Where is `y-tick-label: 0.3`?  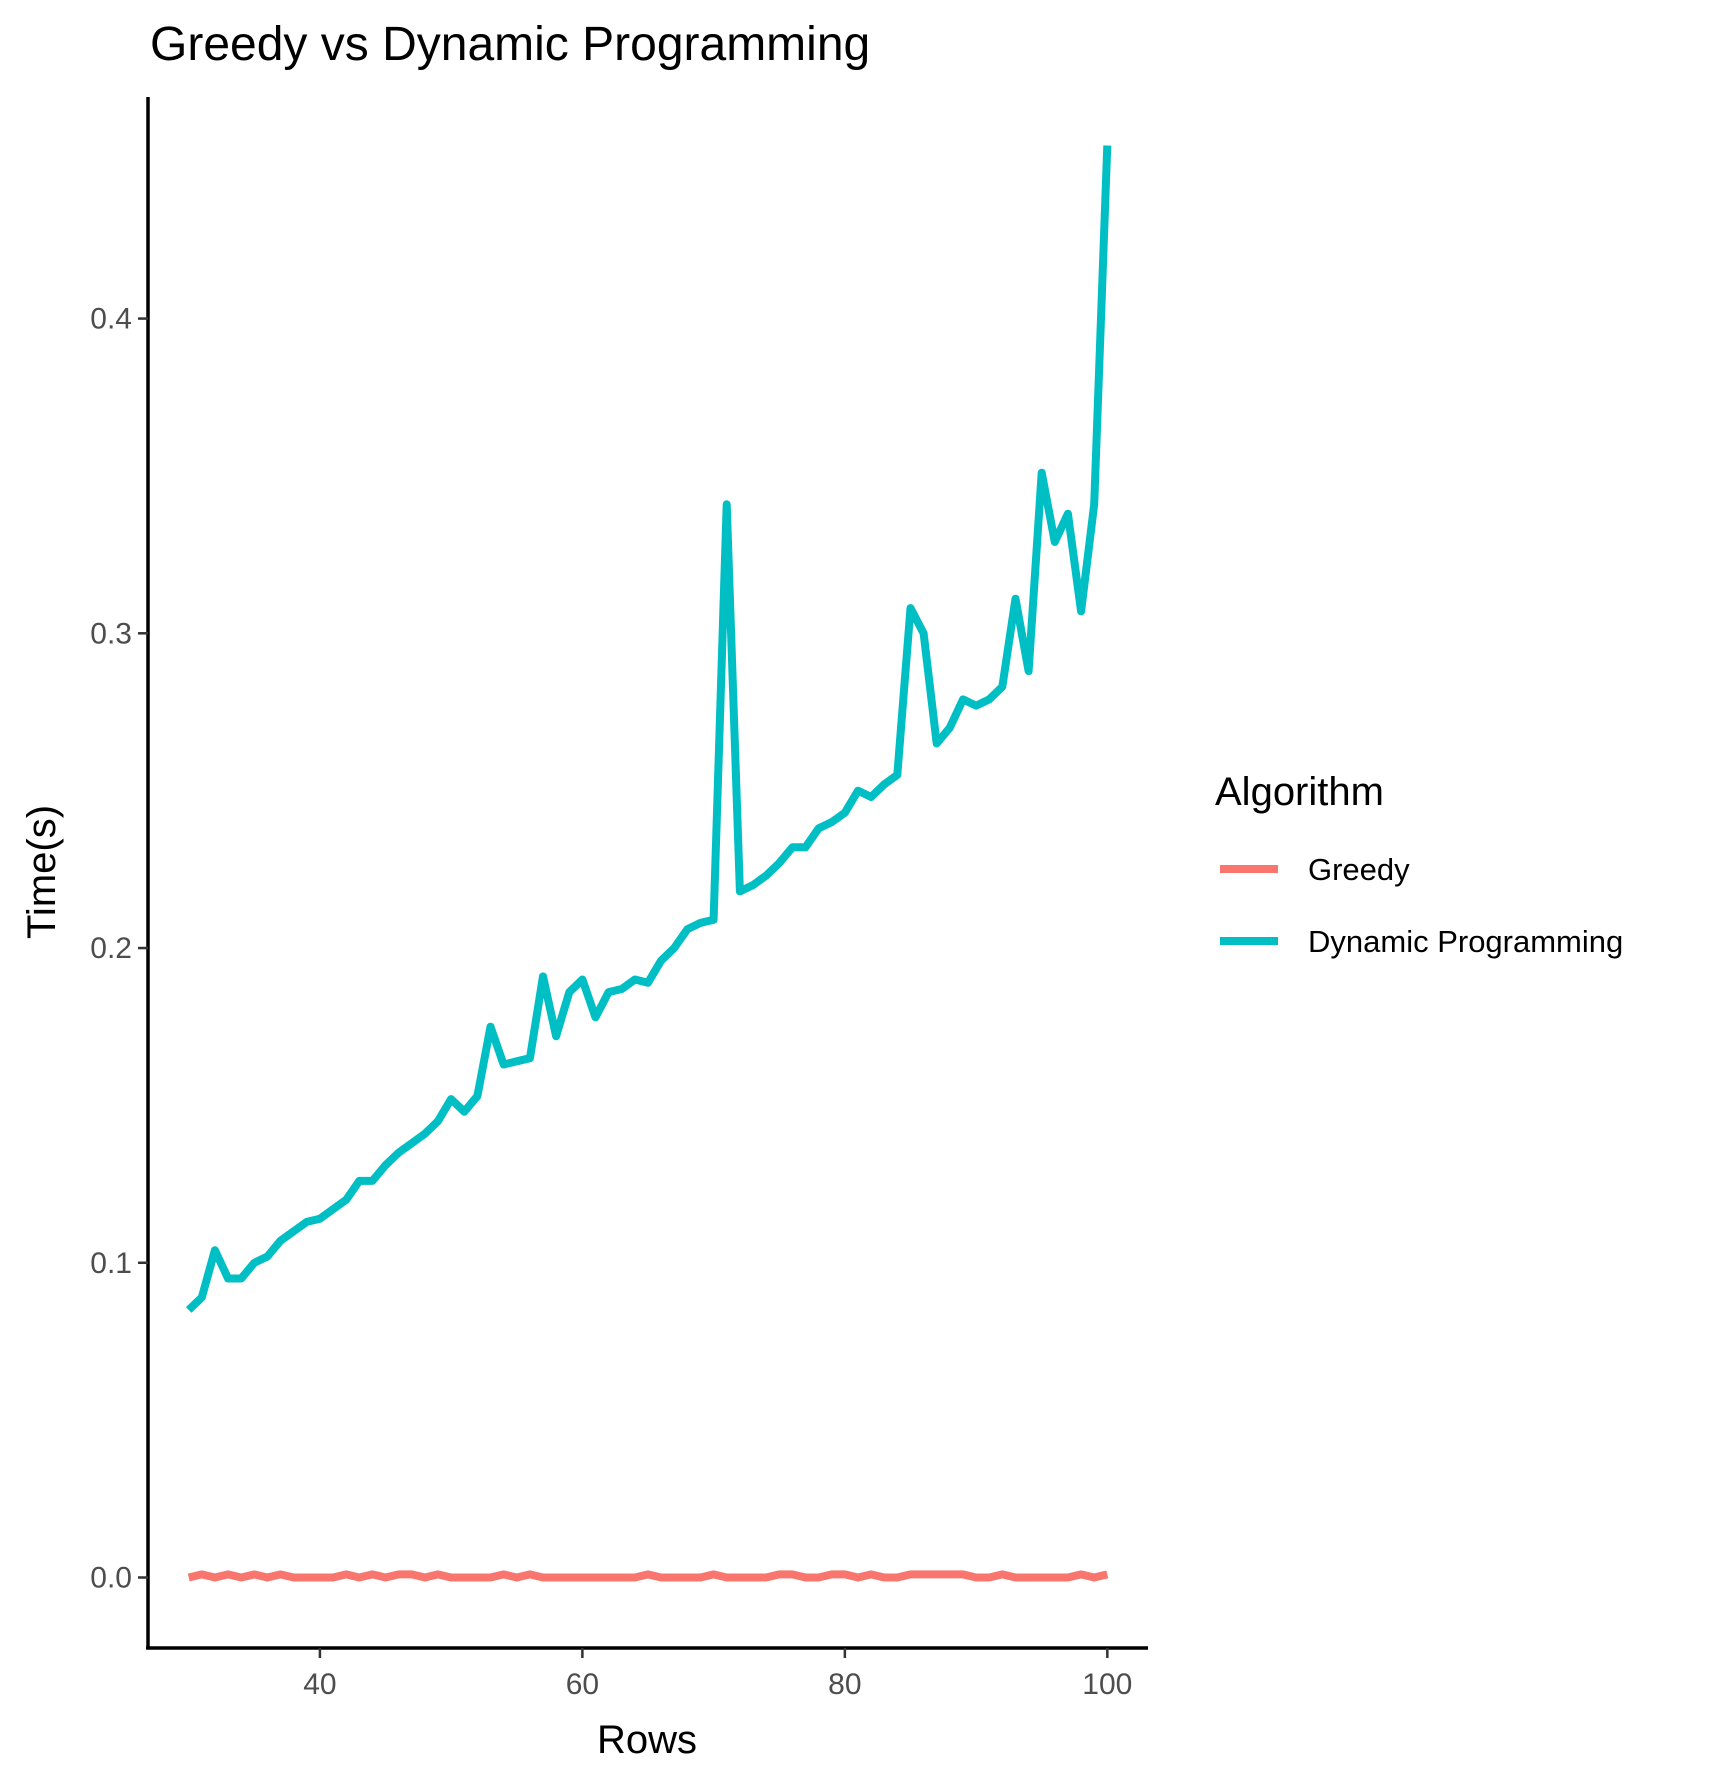 y-tick-label: 0.3 is located at coordinates (111, 633).